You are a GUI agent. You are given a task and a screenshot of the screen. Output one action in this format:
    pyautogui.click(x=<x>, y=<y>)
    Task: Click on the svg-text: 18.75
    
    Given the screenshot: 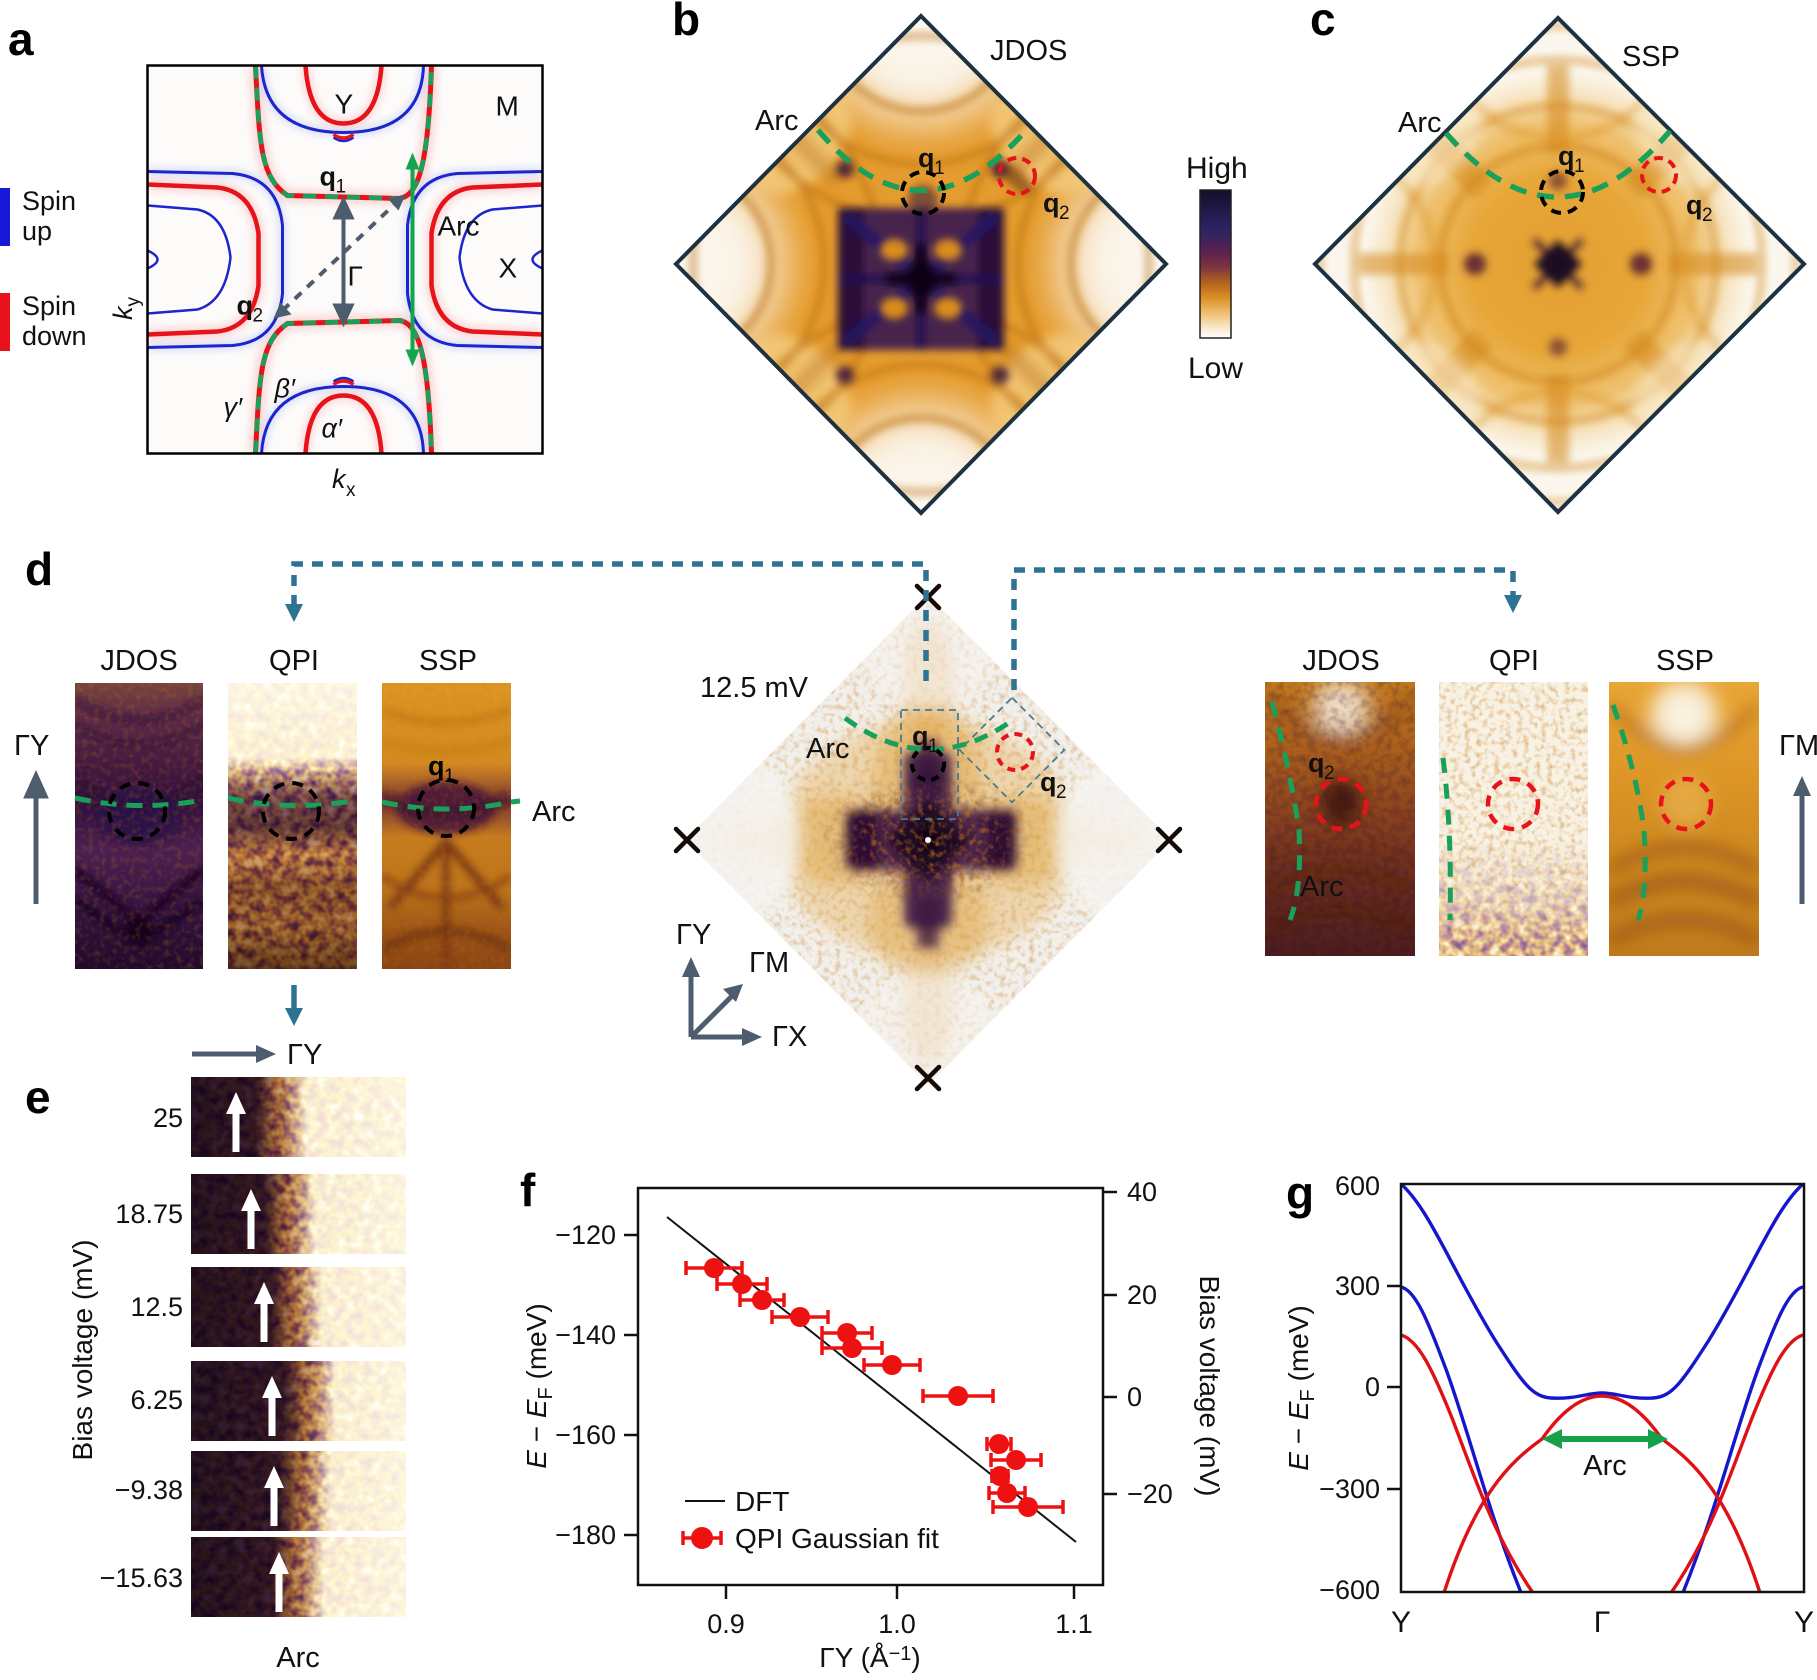 What is the action you would take?
    pyautogui.click(x=149, y=1214)
    